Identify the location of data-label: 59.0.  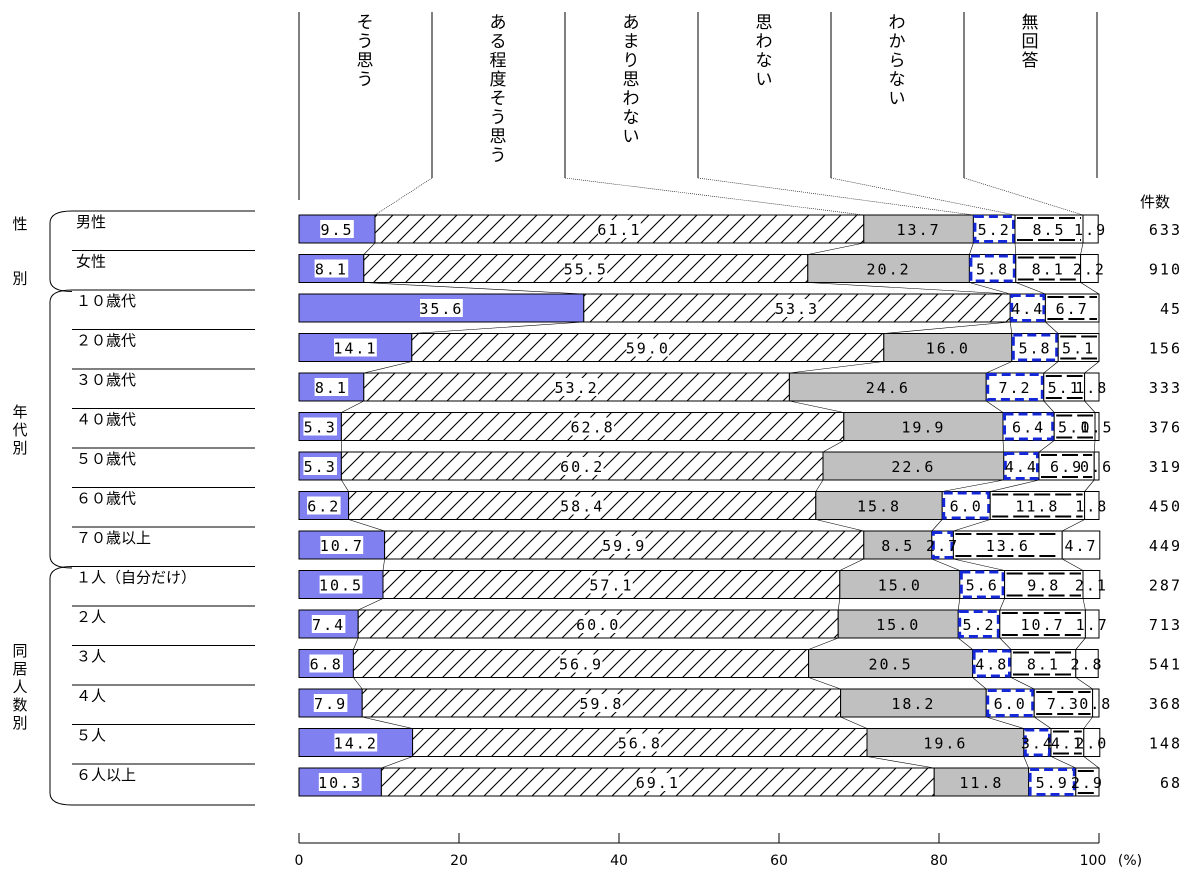
(648, 349).